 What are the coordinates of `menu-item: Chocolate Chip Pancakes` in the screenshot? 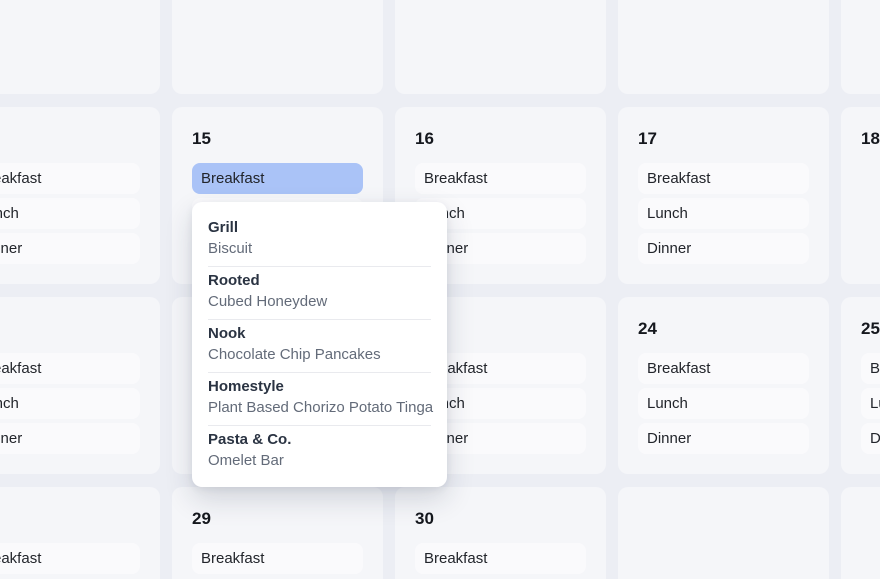 It's located at (294, 354).